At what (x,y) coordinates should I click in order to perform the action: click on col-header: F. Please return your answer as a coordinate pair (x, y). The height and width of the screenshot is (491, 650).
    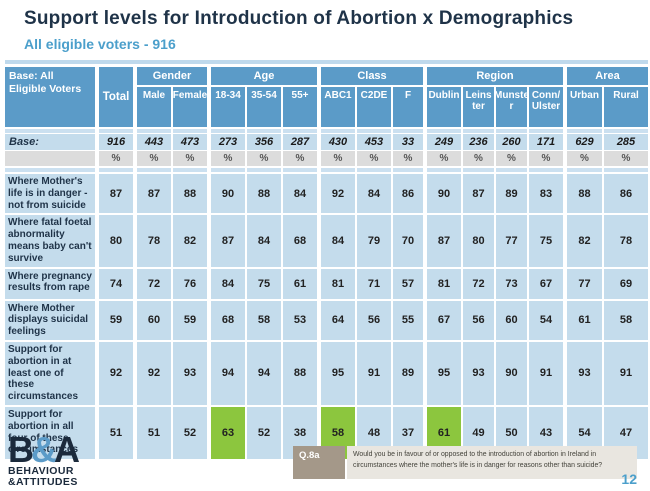
    Looking at the image, I should click on (408, 107).